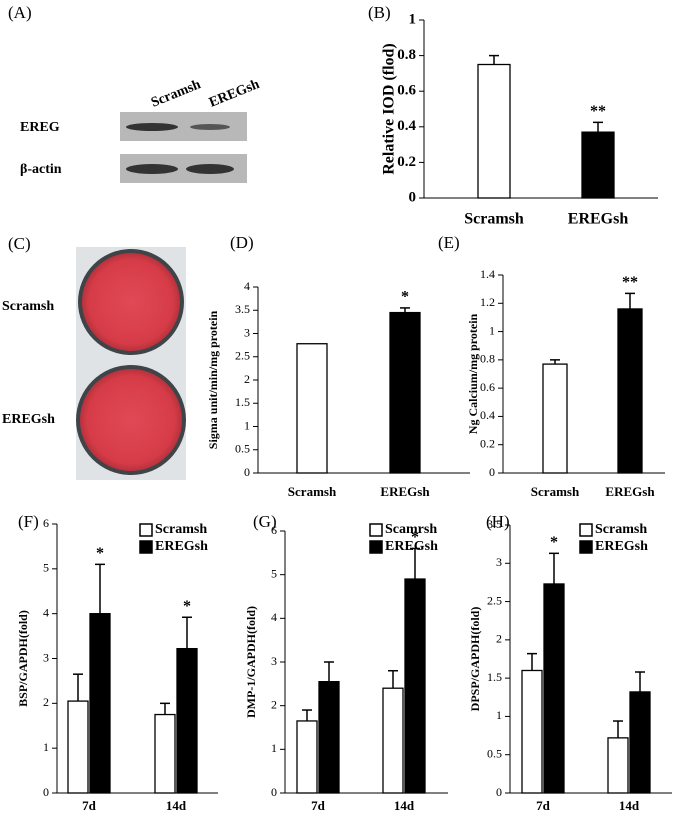 Image resolution: width=685 pixels, height=815 pixels. Describe the element at coordinates (449, 242) in the screenshot. I see `panel-label: (E)` at that location.